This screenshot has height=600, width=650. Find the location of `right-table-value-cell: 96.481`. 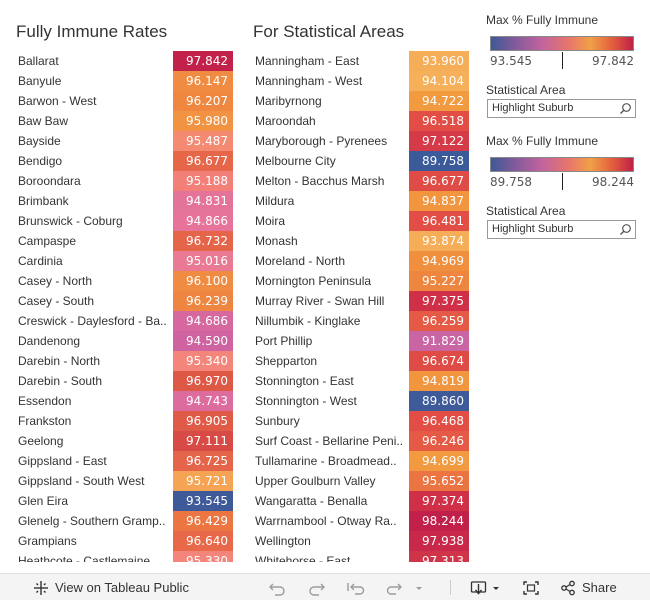

right-table-value-cell: 96.481 is located at coordinates (439, 221).